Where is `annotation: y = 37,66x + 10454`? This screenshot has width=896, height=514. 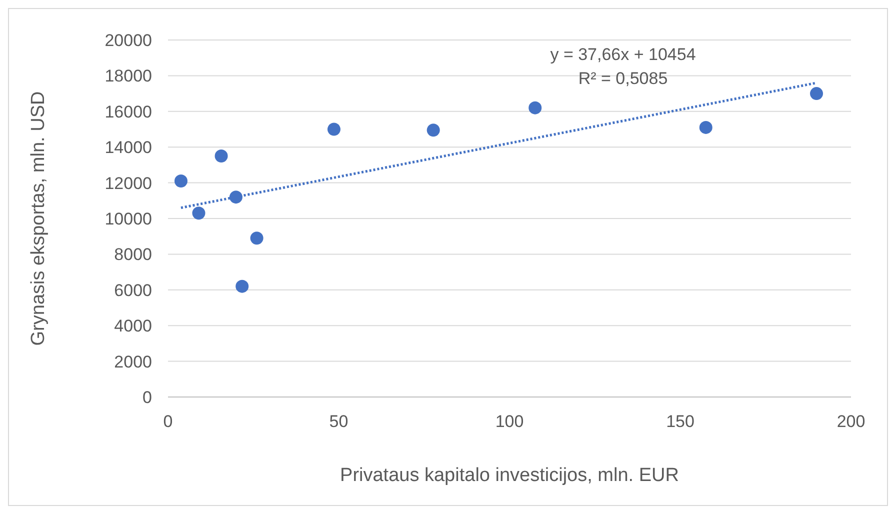 annotation: y = 37,66x + 10454 is located at coordinates (623, 54).